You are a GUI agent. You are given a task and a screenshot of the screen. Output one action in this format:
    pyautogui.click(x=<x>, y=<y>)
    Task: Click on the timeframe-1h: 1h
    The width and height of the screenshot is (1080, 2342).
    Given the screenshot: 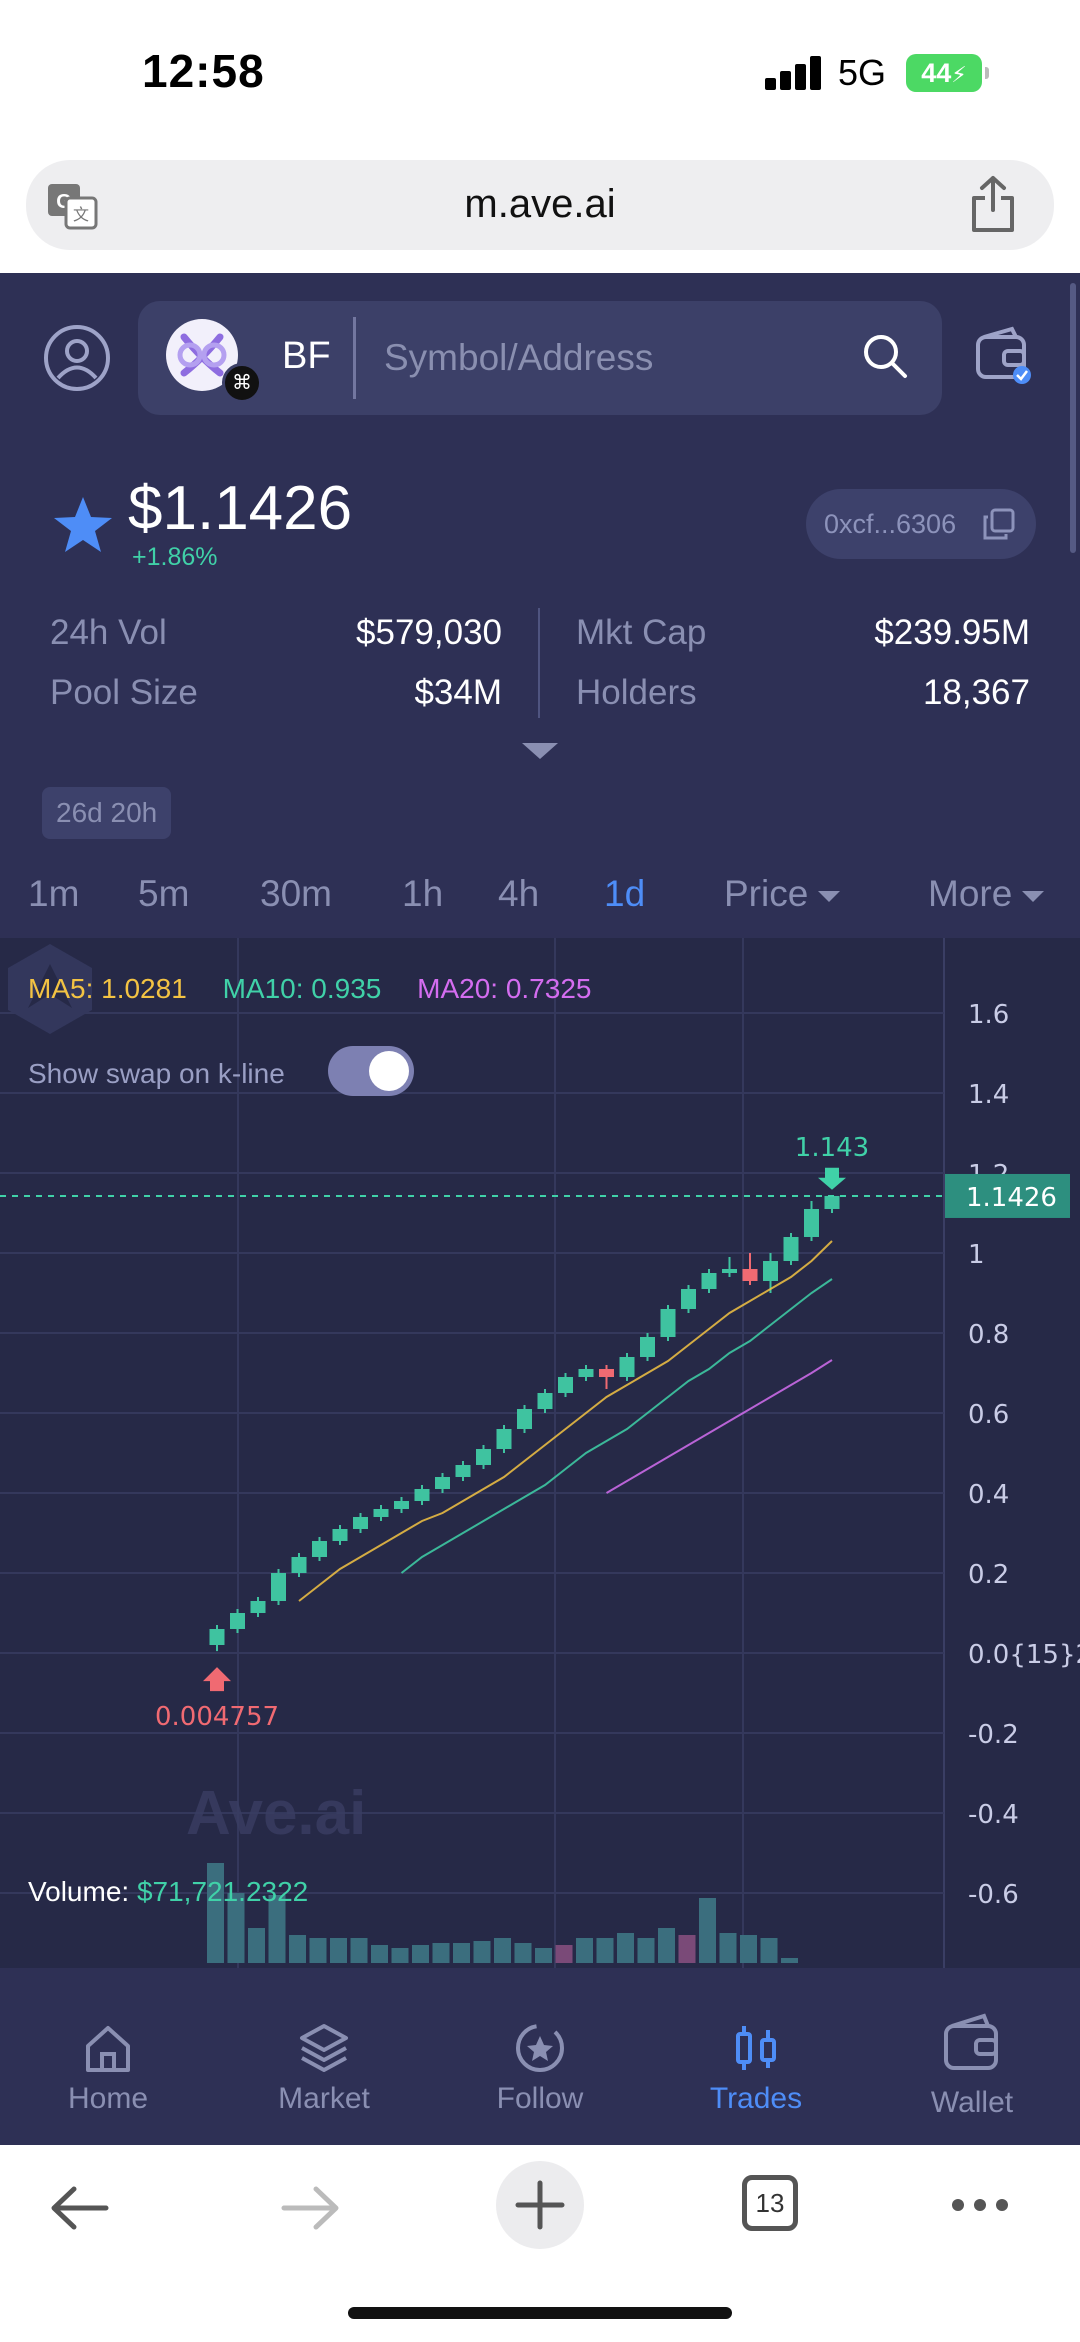 What is the action you would take?
    pyautogui.click(x=423, y=893)
    